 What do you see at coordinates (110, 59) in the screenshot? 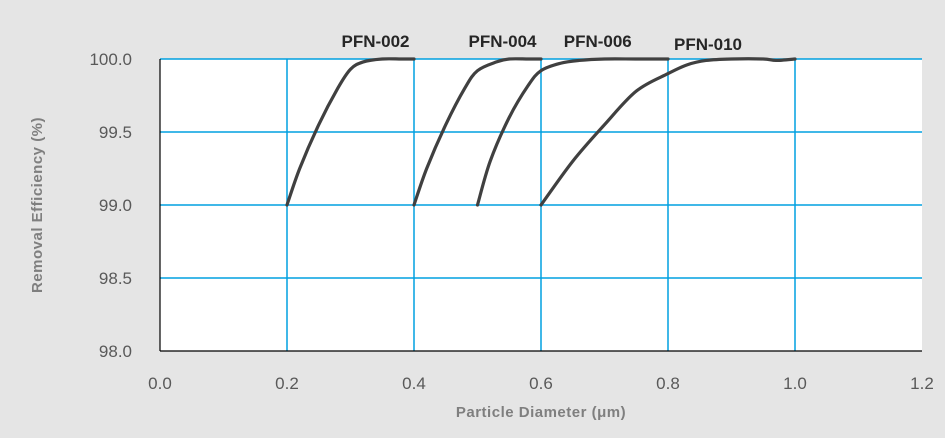
I see `y-tick-label: 100.0` at bounding box center [110, 59].